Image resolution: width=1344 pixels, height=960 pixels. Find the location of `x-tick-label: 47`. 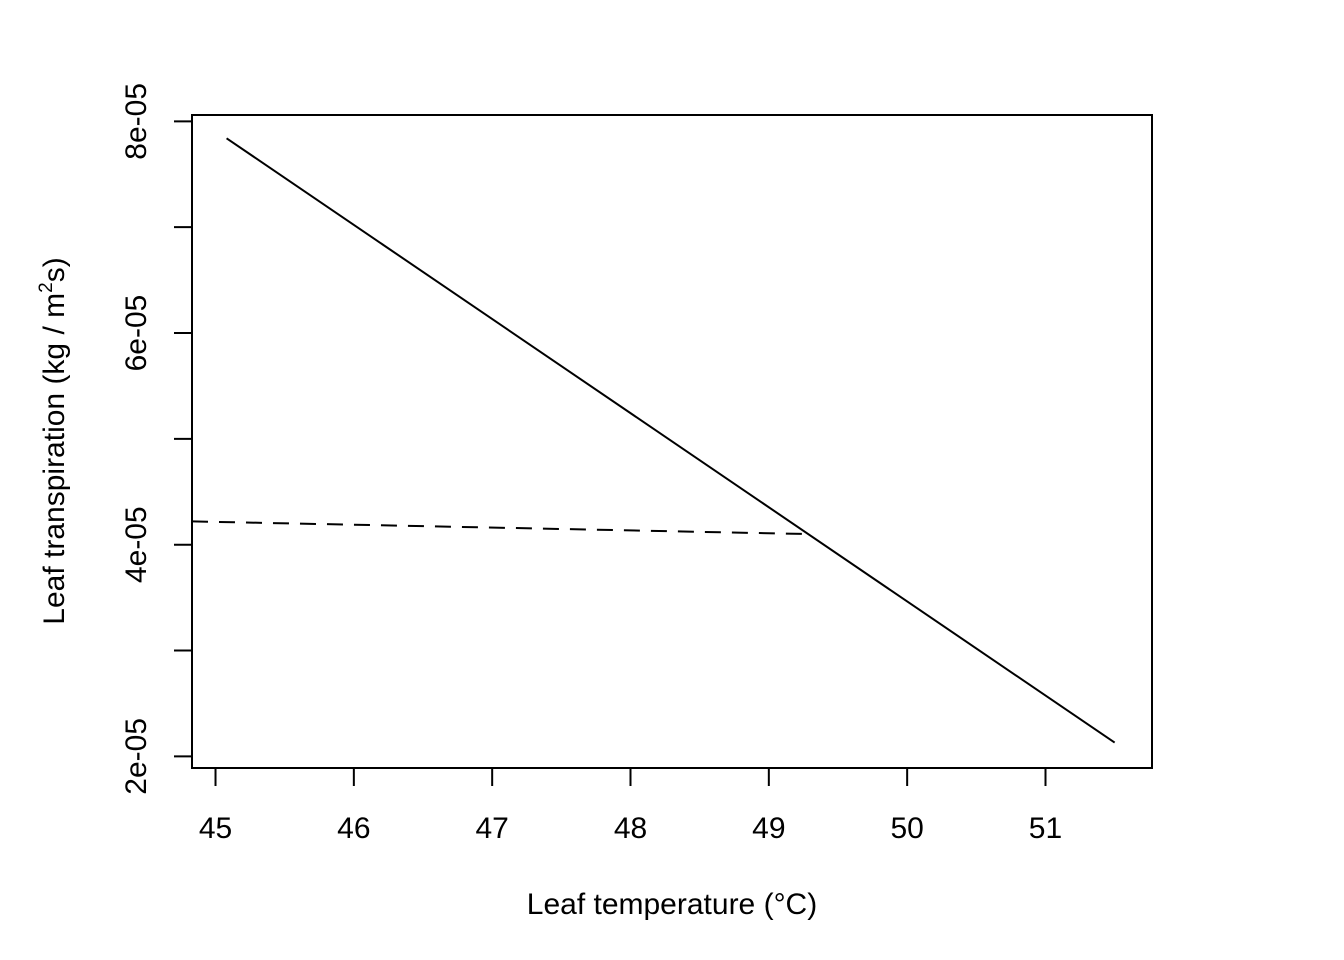

x-tick-label: 47 is located at coordinates (491, 828).